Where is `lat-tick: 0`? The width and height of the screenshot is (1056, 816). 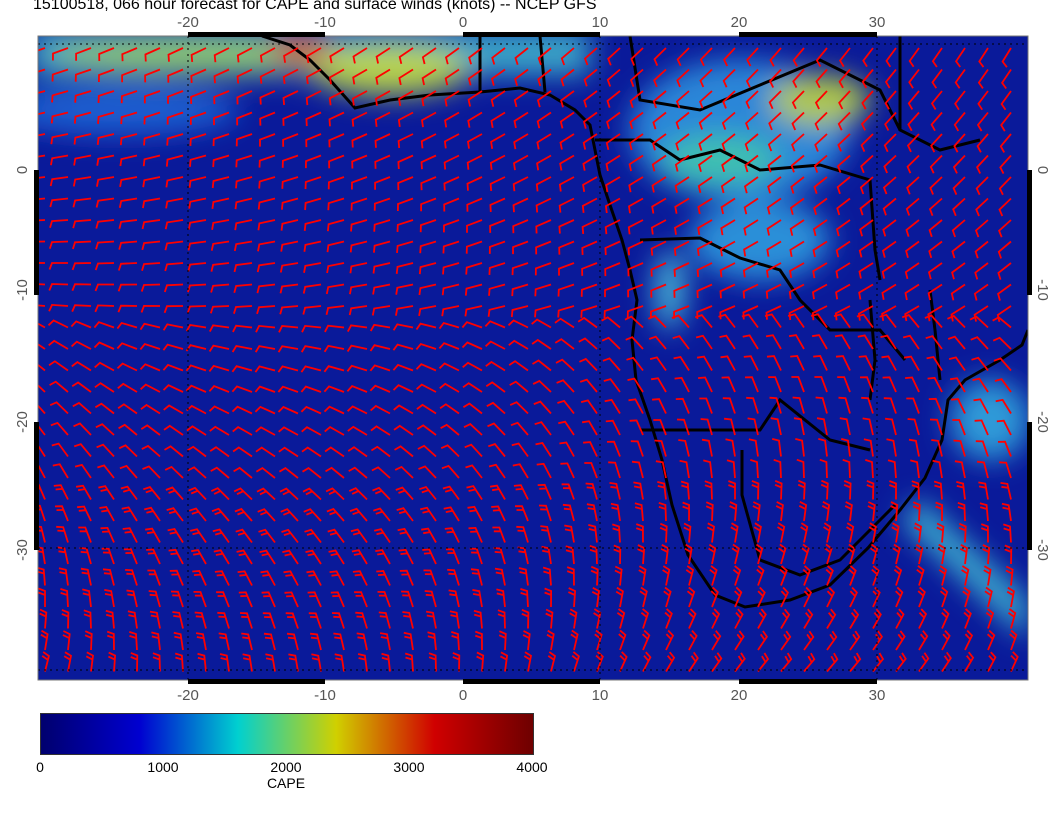
lat-tick: 0 is located at coordinates (22, 170).